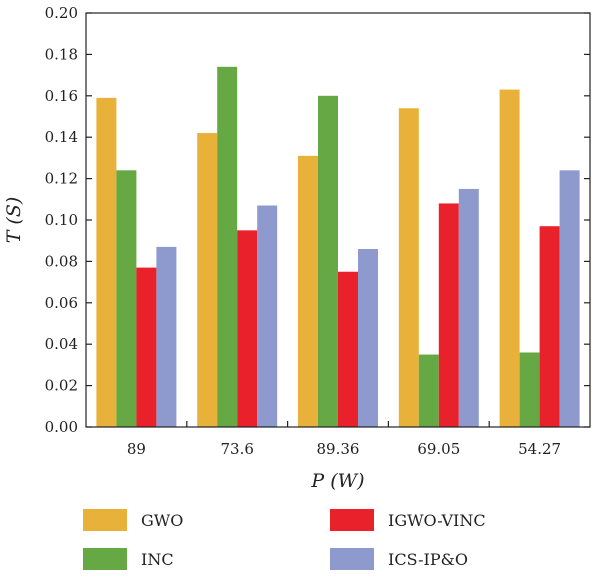 This screenshot has width=600, height=584. What do you see at coordinates (105, 520) in the screenshot?
I see `legend-swatch-gwo` at bounding box center [105, 520].